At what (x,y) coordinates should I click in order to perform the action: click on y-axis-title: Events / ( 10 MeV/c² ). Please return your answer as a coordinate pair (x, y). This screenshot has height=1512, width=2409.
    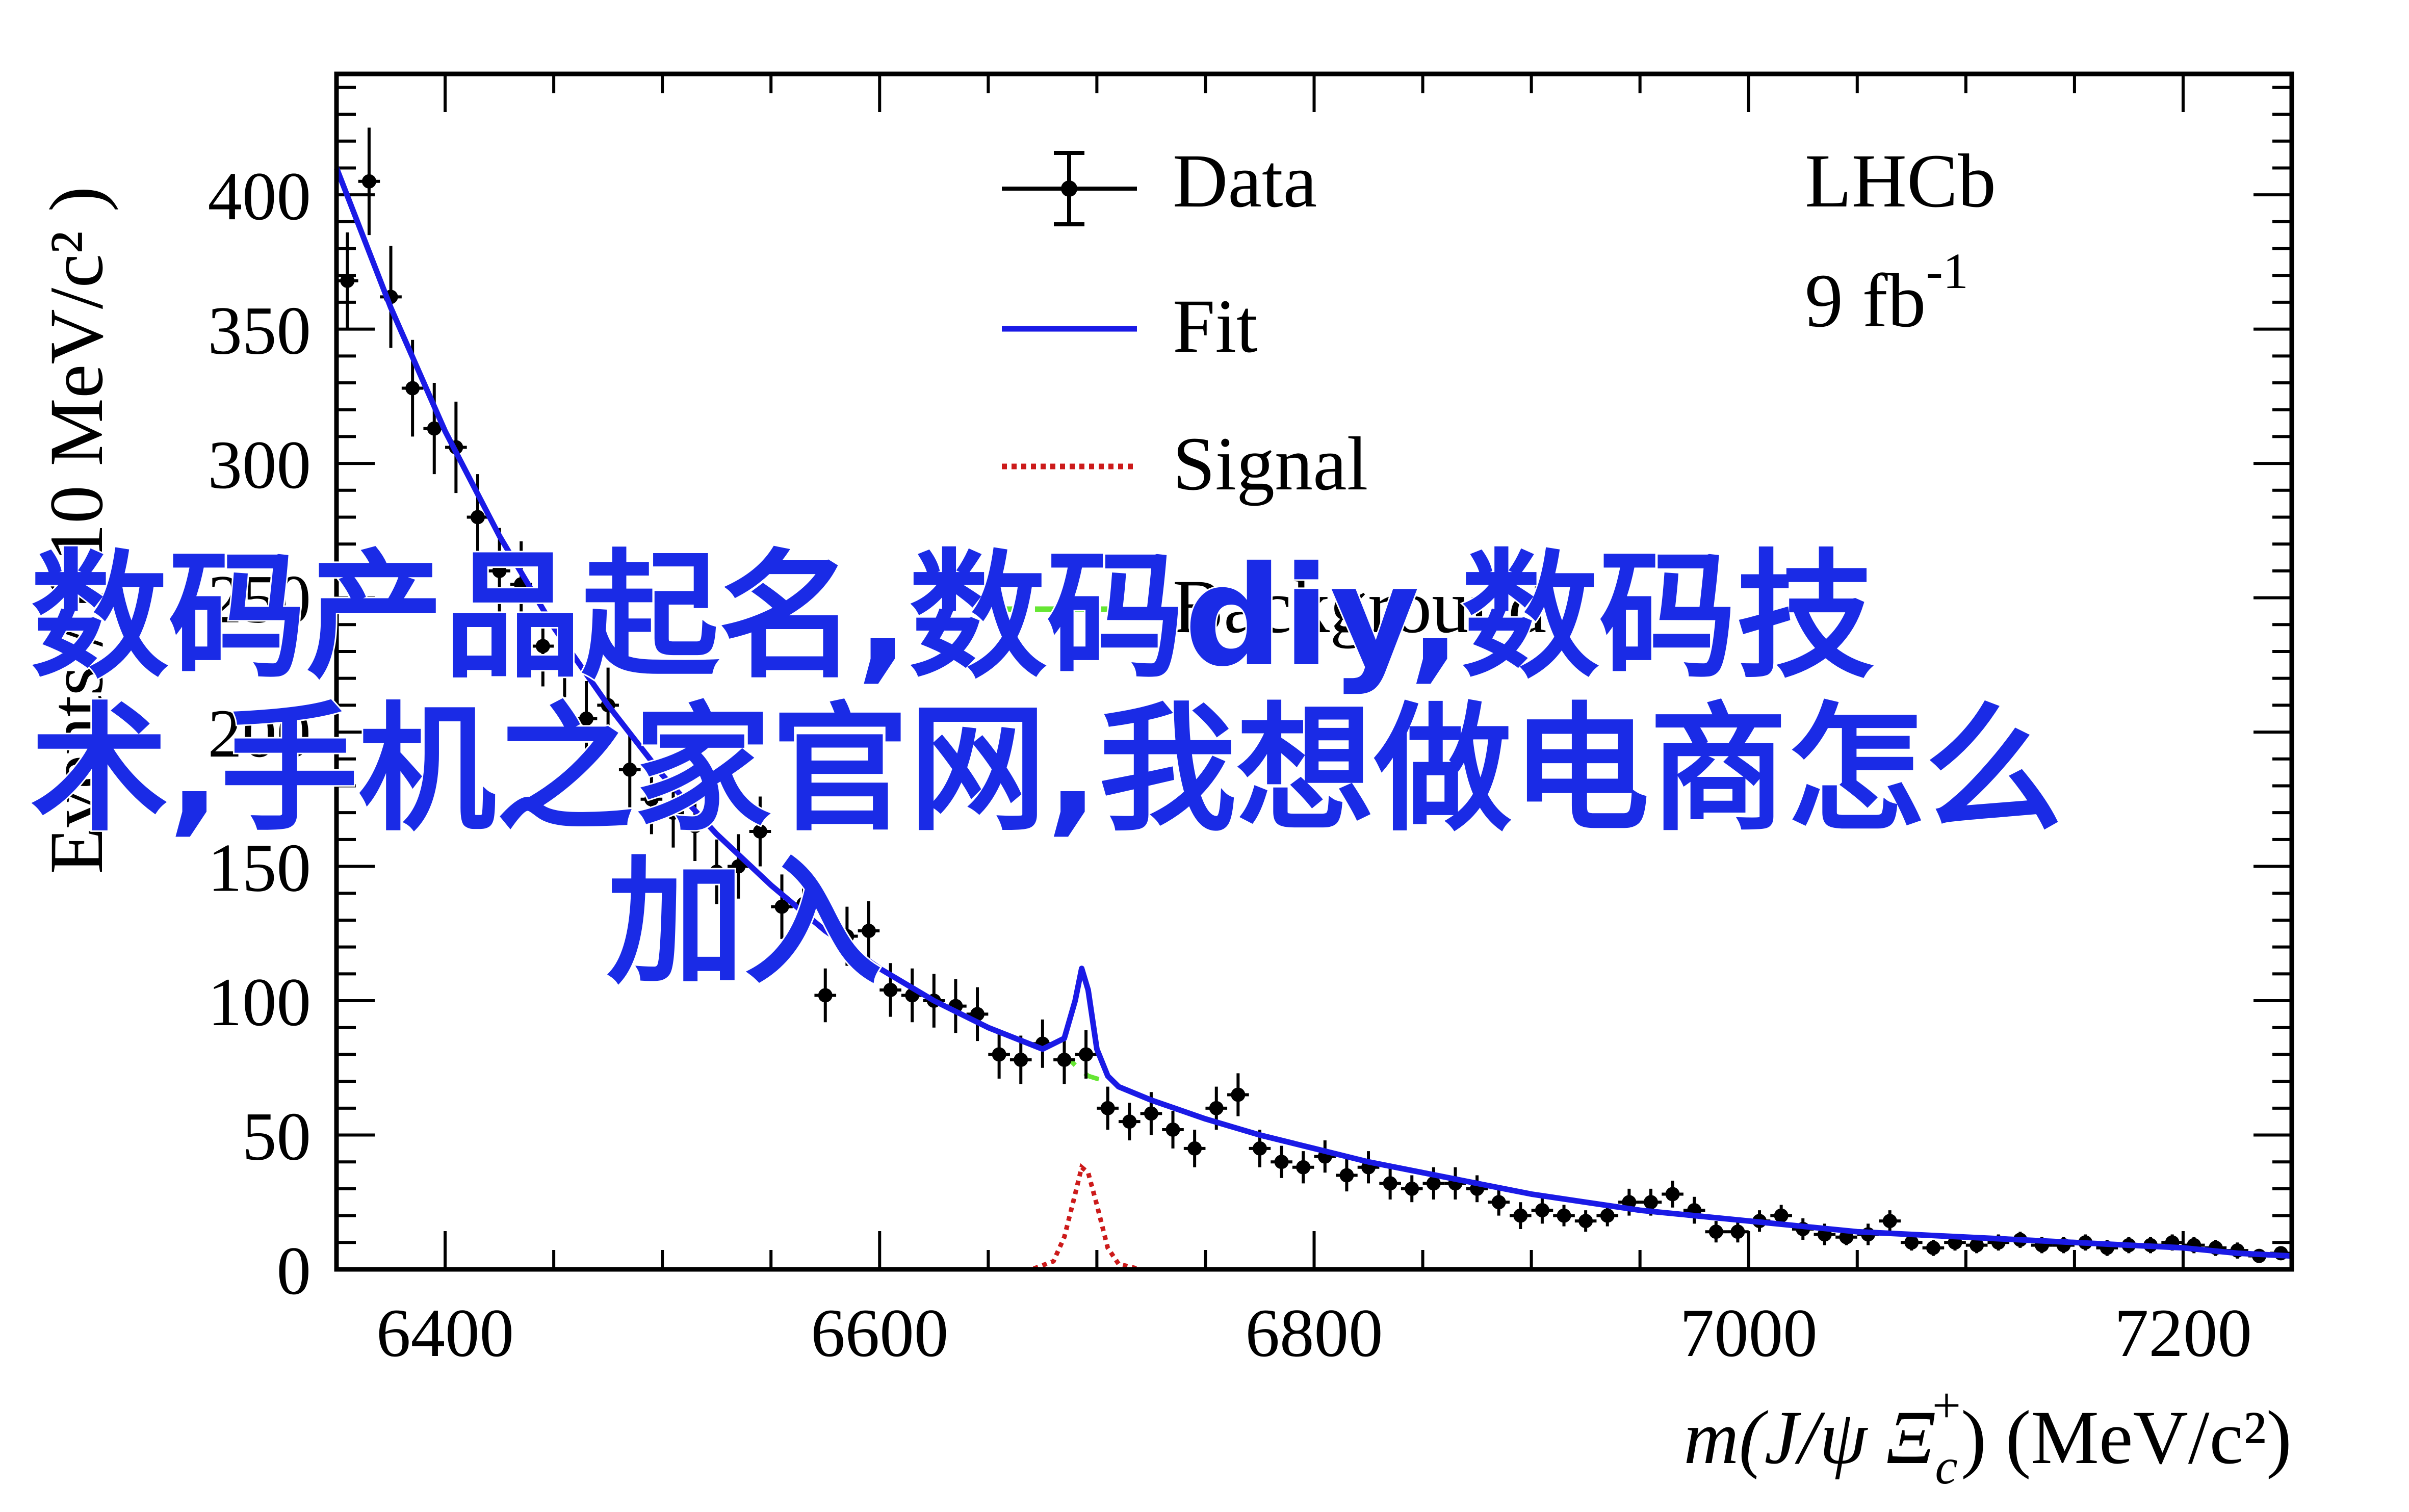
    Looking at the image, I should click on (76, 530).